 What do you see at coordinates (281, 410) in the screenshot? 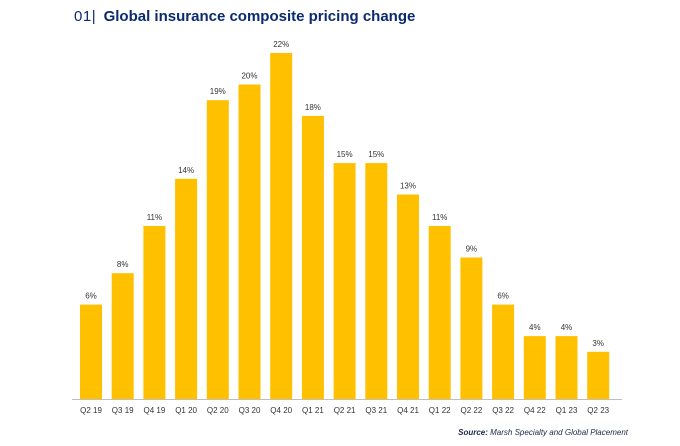
I see `x-tick-label: Q4 20` at bounding box center [281, 410].